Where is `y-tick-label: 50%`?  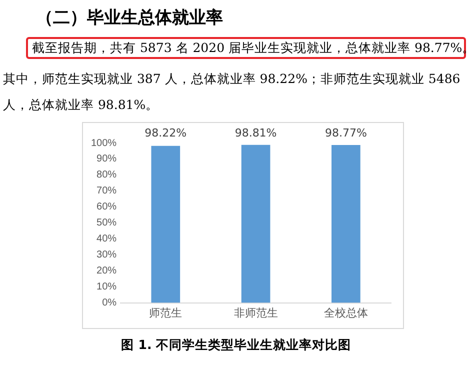
y-tick-label: 50% is located at coordinates (106, 223).